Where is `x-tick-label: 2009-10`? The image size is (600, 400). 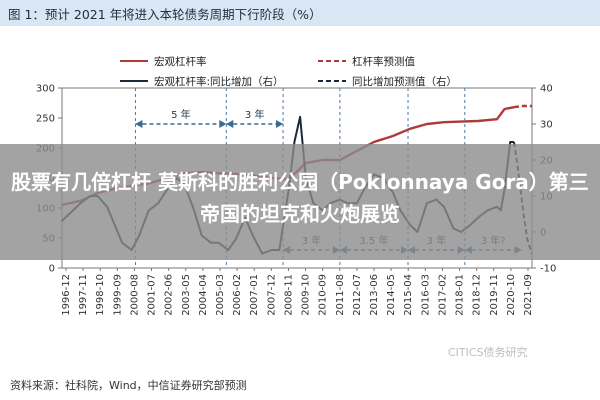 x-tick-label: 2009-10 is located at coordinates (306, 295).